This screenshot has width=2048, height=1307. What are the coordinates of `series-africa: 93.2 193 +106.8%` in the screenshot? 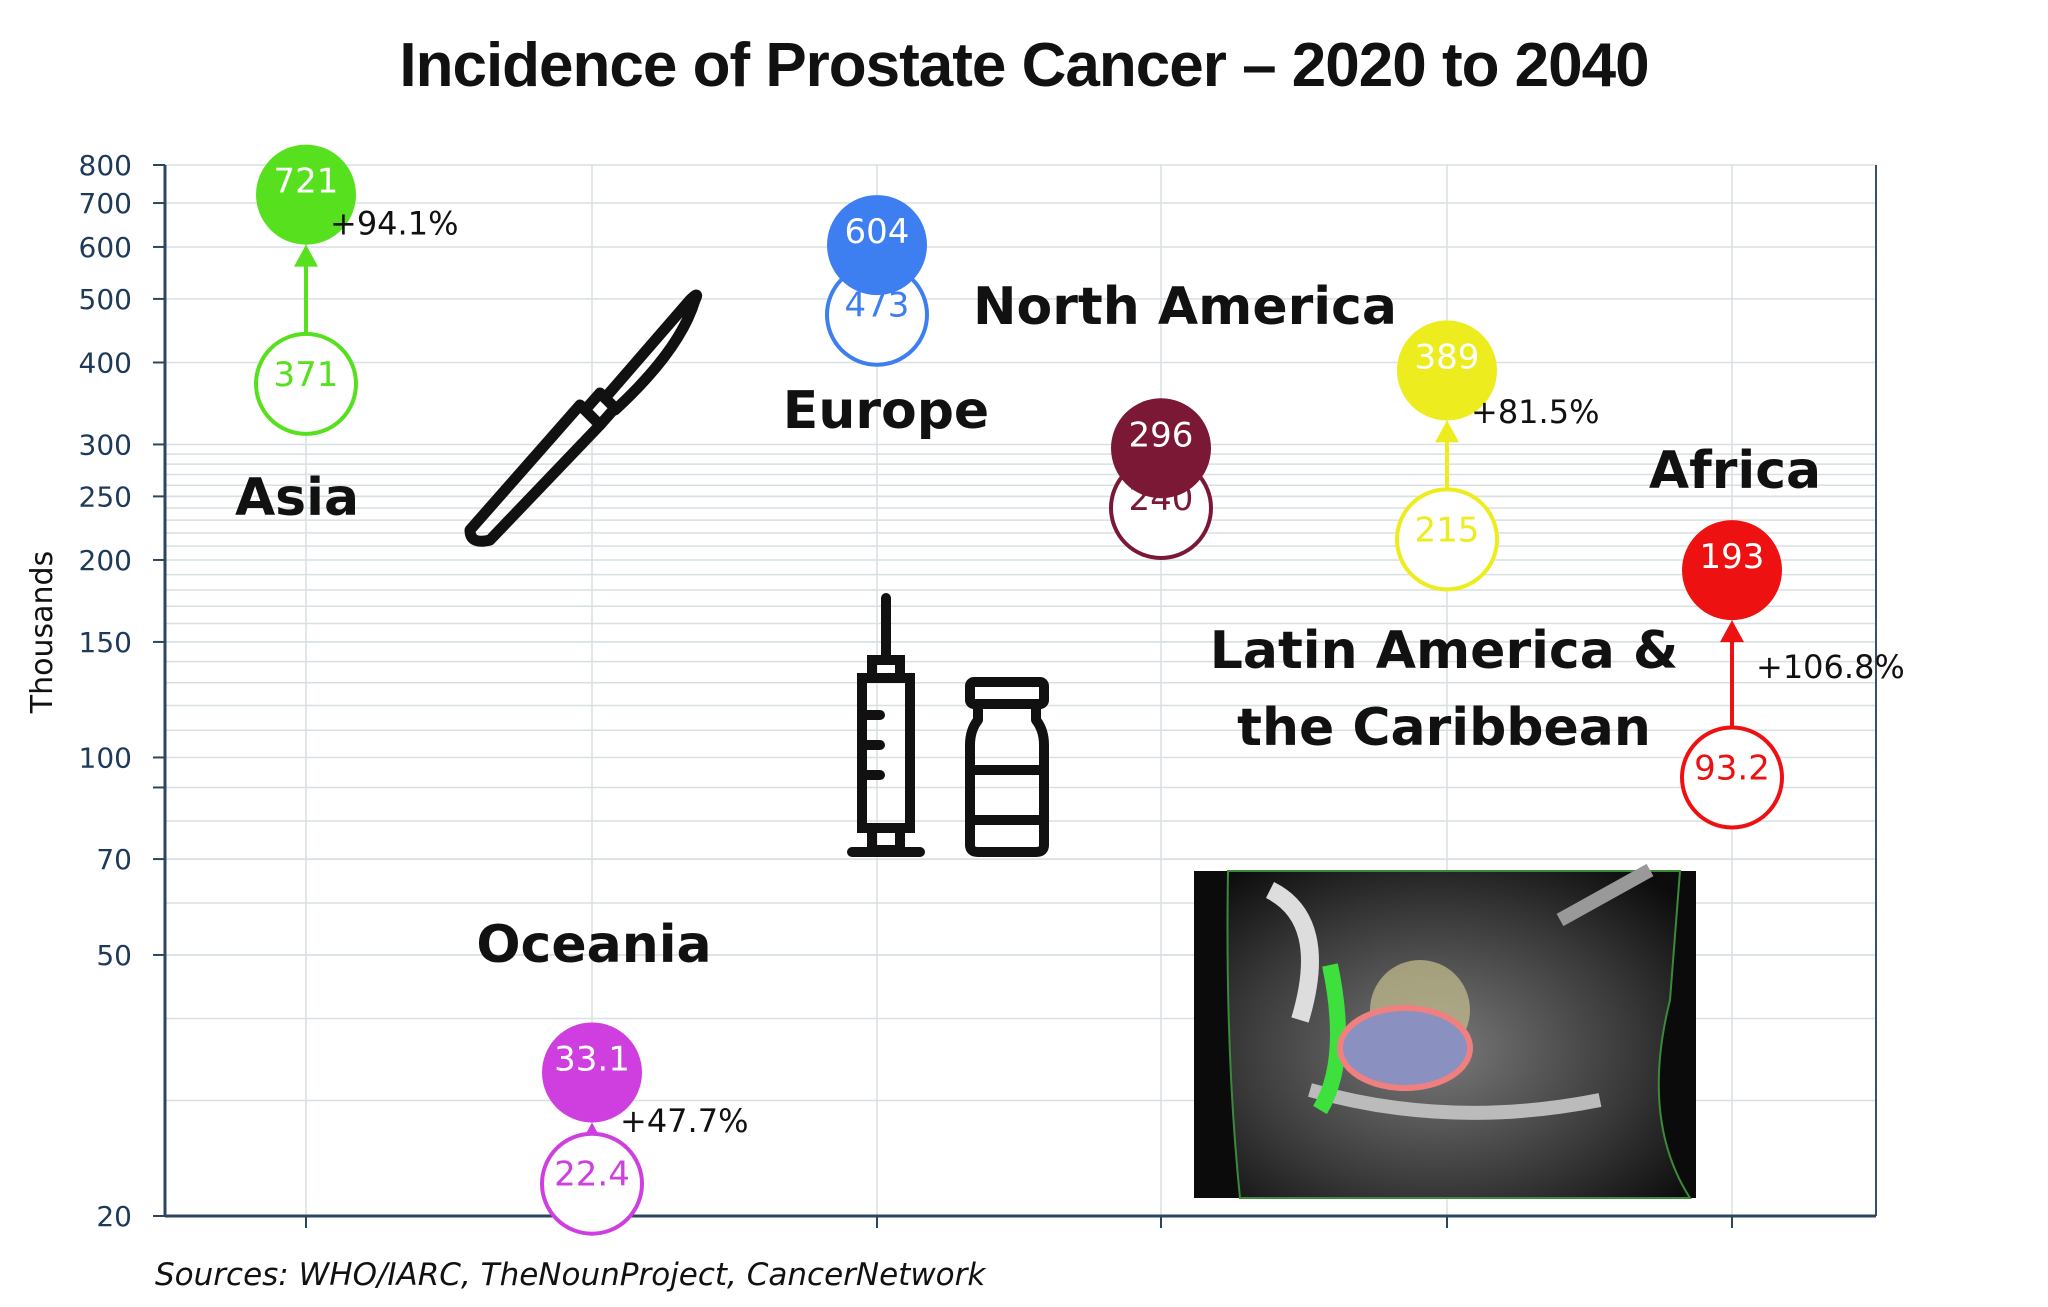 It's located at (1792, 675).